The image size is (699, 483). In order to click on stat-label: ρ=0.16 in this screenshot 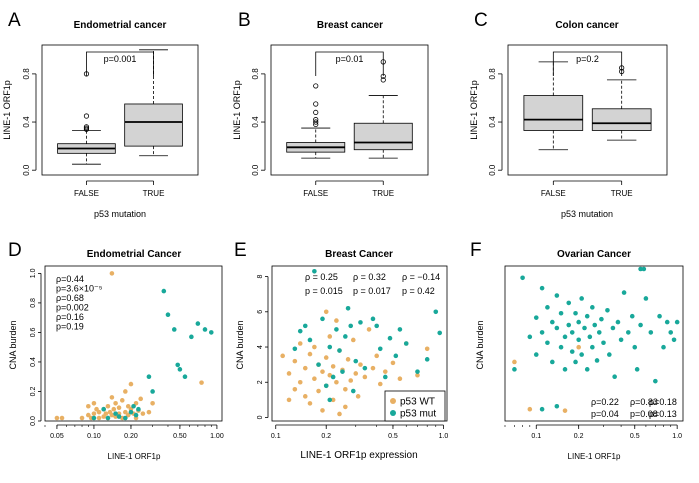, I will do `click(70, 317)`.